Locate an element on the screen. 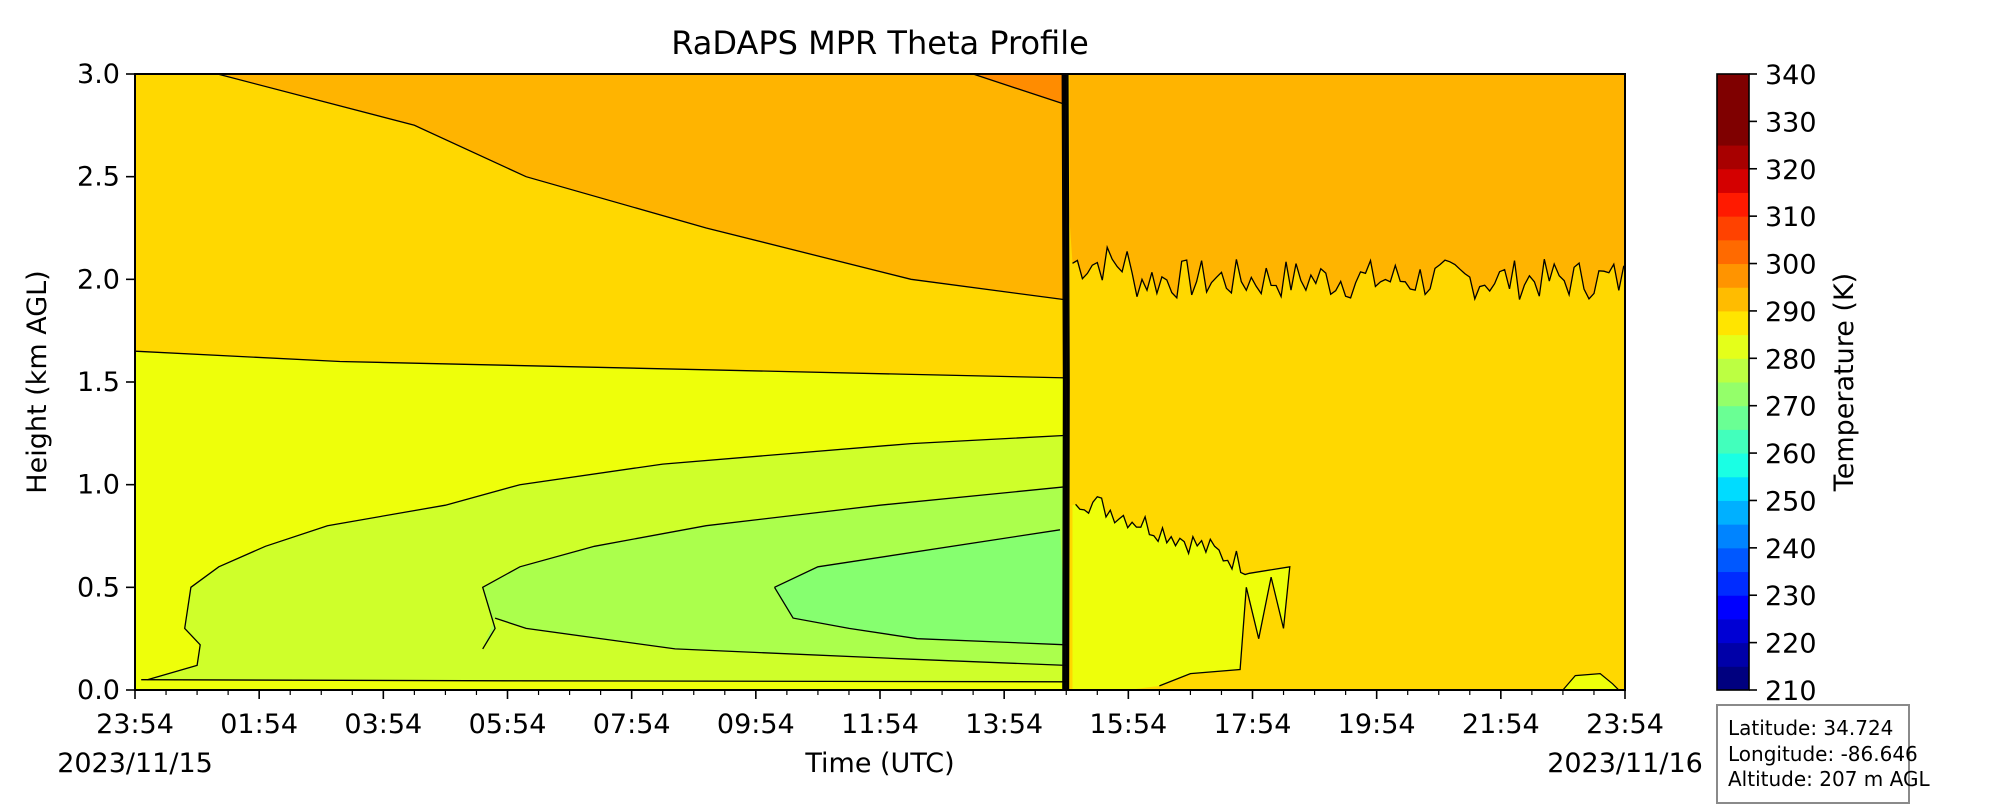 The image size is (2000, 804). x-tick-label: 17:54 is located at coordinates (1253, 724).